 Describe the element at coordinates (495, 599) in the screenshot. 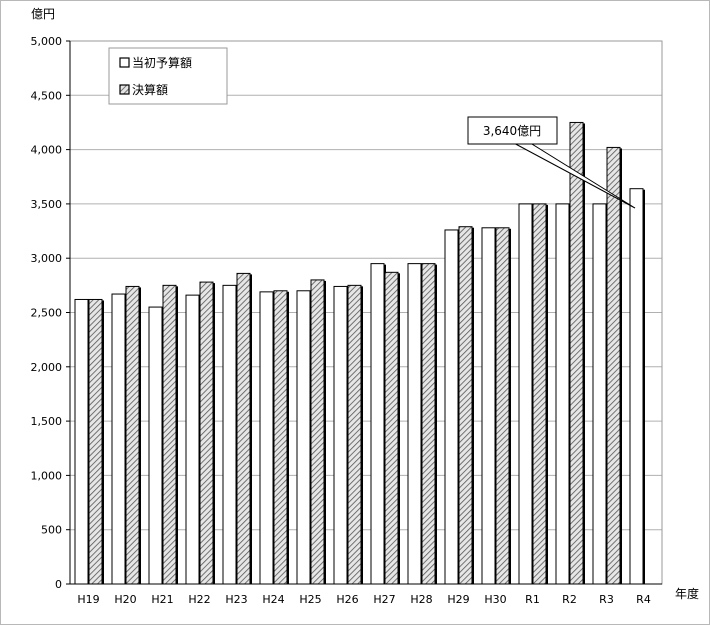

I see `x-tick-label: H30` at that location.